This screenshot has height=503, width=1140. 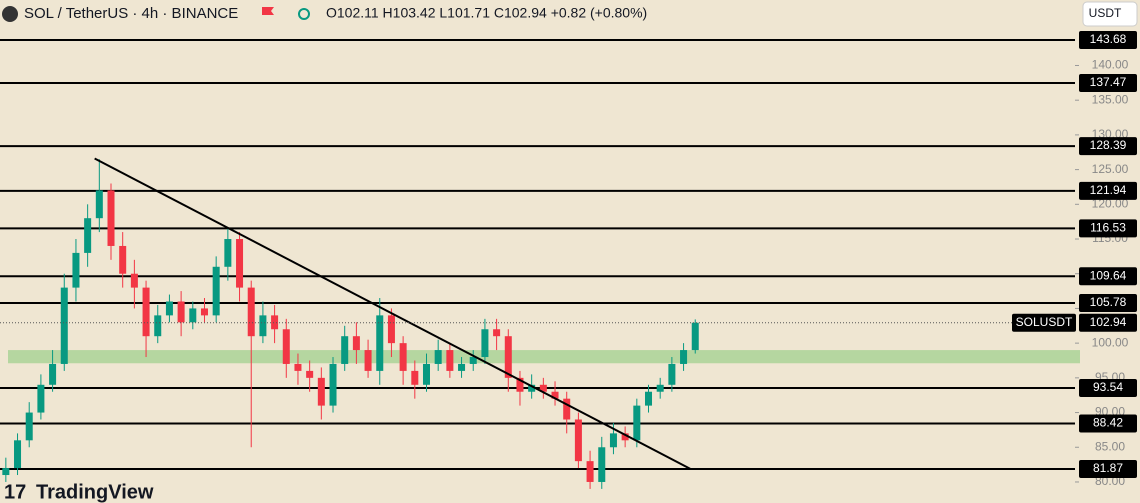 What do you see at coordinates (95, 492) in the screenshot?
I see `brand-logo: TradingView` at bounding box center [95, 492].